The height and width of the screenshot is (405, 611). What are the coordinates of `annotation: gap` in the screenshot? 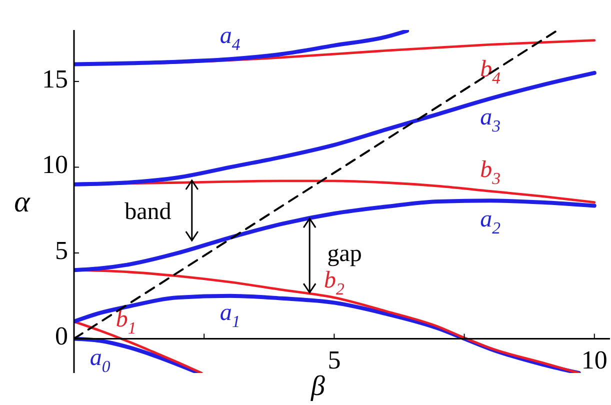 It's located at (344, 254).